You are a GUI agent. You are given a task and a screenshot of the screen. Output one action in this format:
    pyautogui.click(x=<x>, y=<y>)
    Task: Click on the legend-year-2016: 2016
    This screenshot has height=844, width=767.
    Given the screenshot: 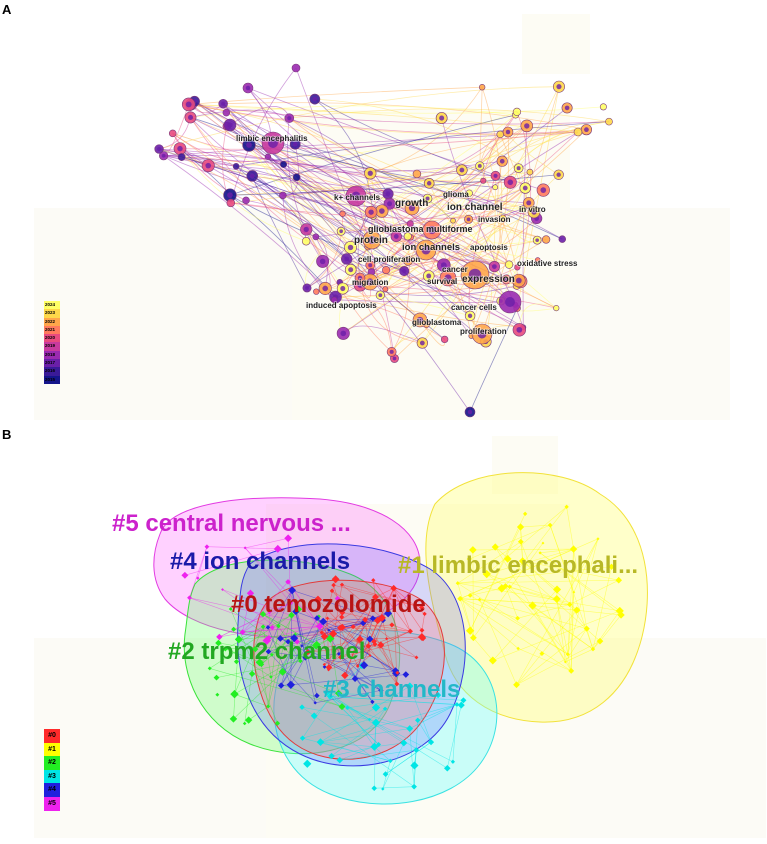 What is the action you would take?
    pyautogui.click(x=52, y=371)
    